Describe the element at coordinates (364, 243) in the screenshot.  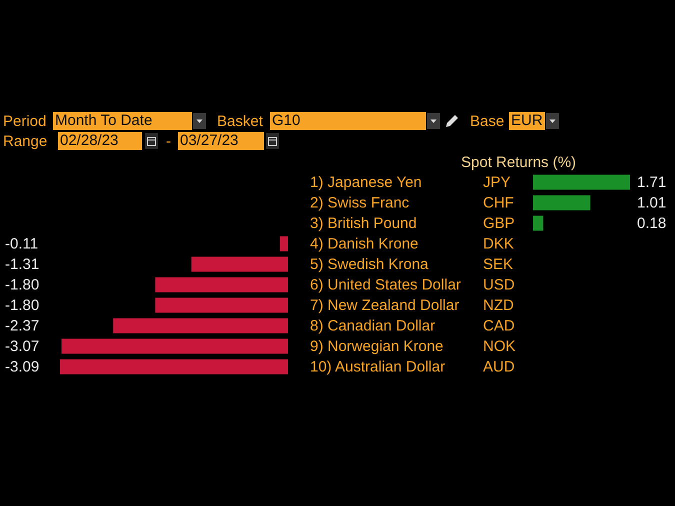
I see `y-tick-label: 4) Danish Krone` at that location.